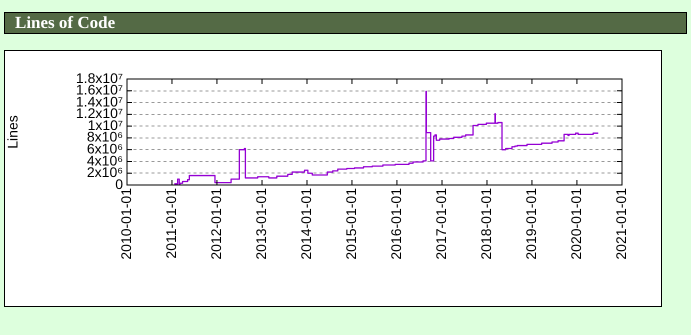 The width and height of the screenshot is (691, 335). I want to click on x-tick-label: 2019-01-01, so click(530, 224).